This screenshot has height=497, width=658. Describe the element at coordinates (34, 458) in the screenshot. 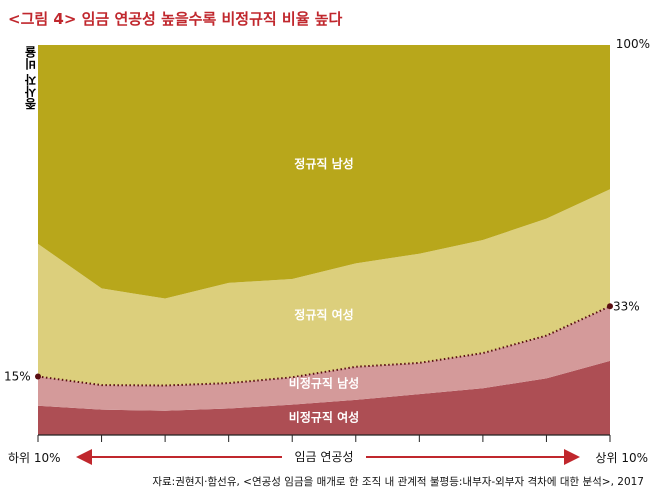

I see `x-left-label: 하위 10%` at that location.